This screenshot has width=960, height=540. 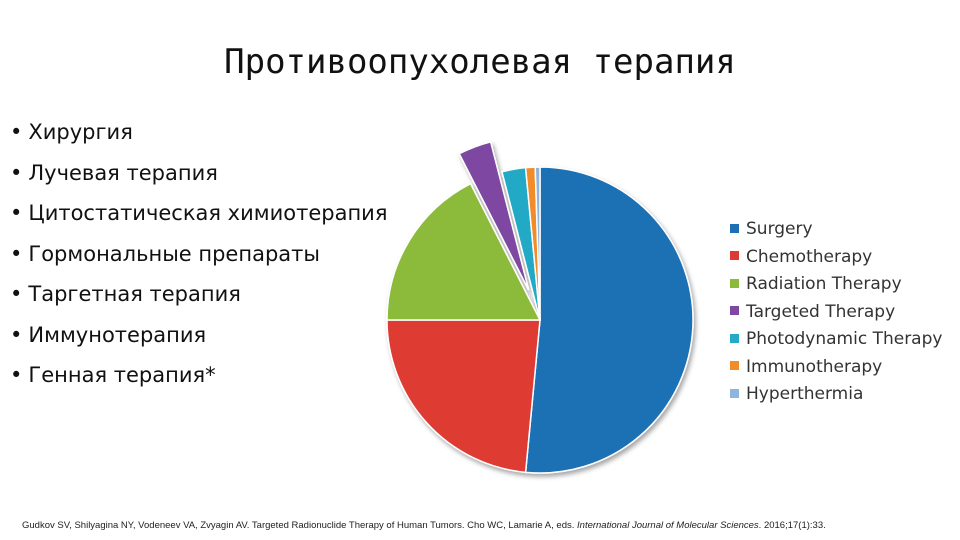 I want to click on legend-label: Chemotherapy, so click(x=809, y=256).